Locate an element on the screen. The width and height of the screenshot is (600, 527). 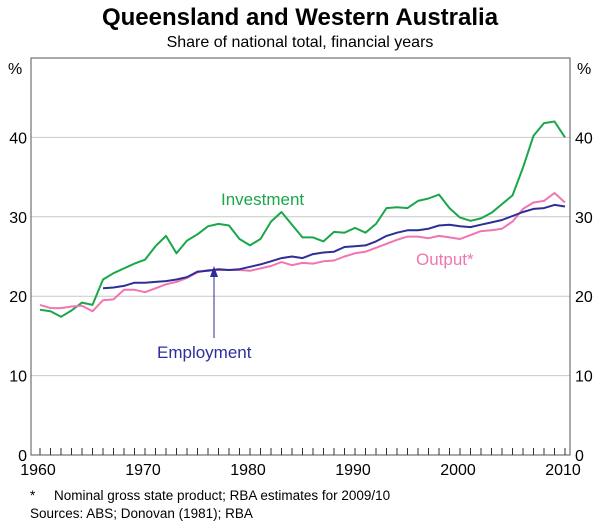
x-tick-label: 1970 is located at coordinates (143, 470).